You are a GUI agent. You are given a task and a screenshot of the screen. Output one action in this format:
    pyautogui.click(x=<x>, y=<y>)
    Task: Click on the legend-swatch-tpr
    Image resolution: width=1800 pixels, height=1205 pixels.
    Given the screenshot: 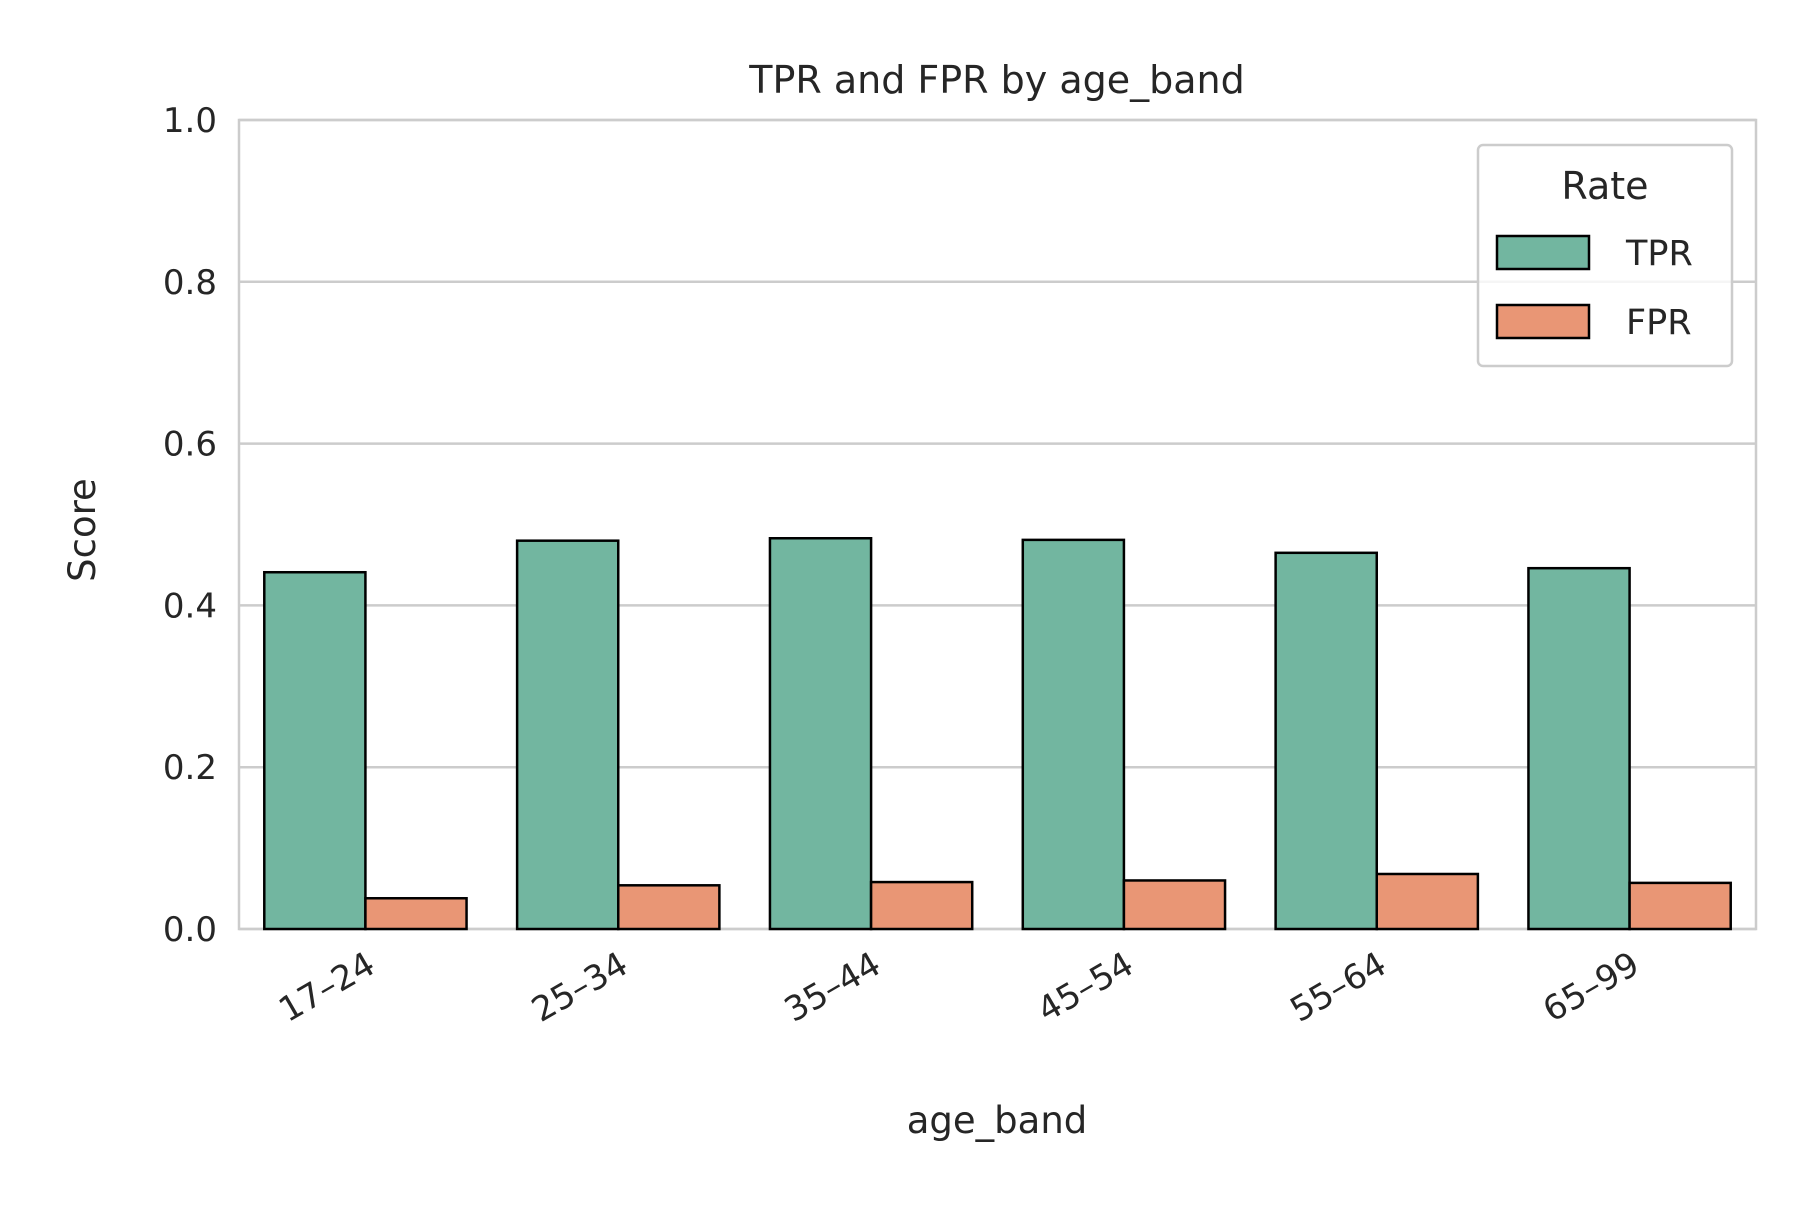 What is the action you would take?
    pyautogui.click(x=1543, y=252)
    